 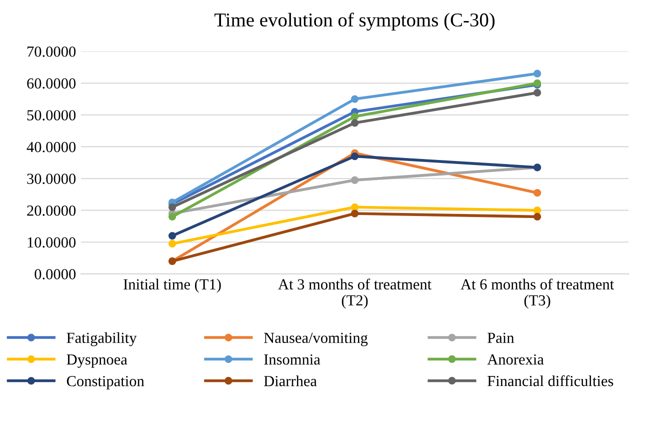 What do you see at coordinates (290, 380) in the screenshot?
I see `legend-label: Diarrhea` at bounding box center [290, 380].